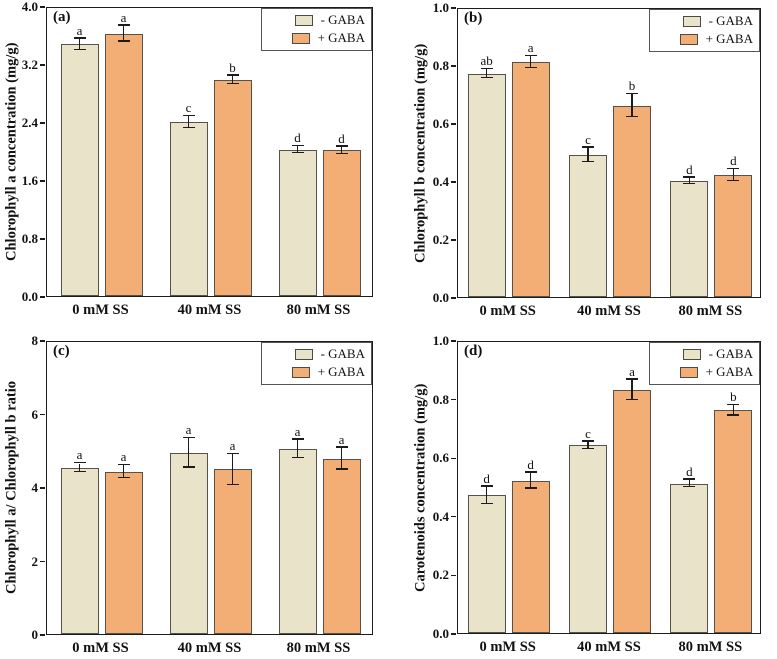  What do you see at coordinates (62, 17) in the screenshot?
I see `panel-letter-a: (a)` at bounding box center [62, 17].